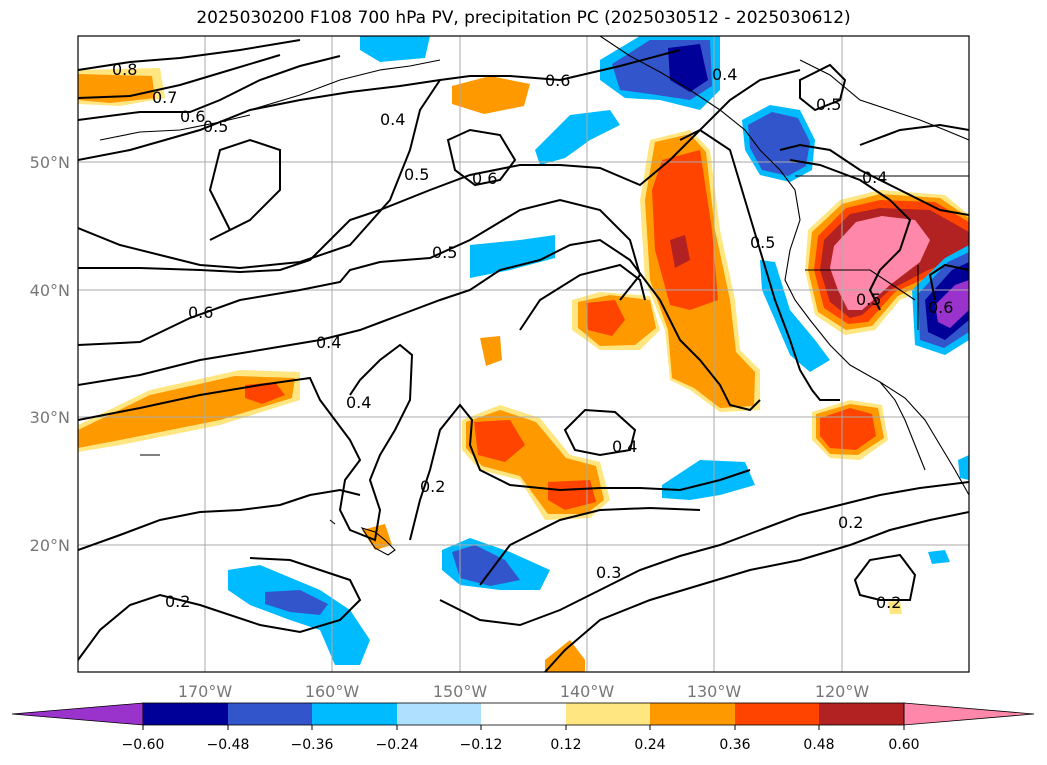 The height and width of the screenshot is (765, 1047). Describe the element at coordinates (714, 691) in the screenshot. I see `lon-label: 130°W` at that location.